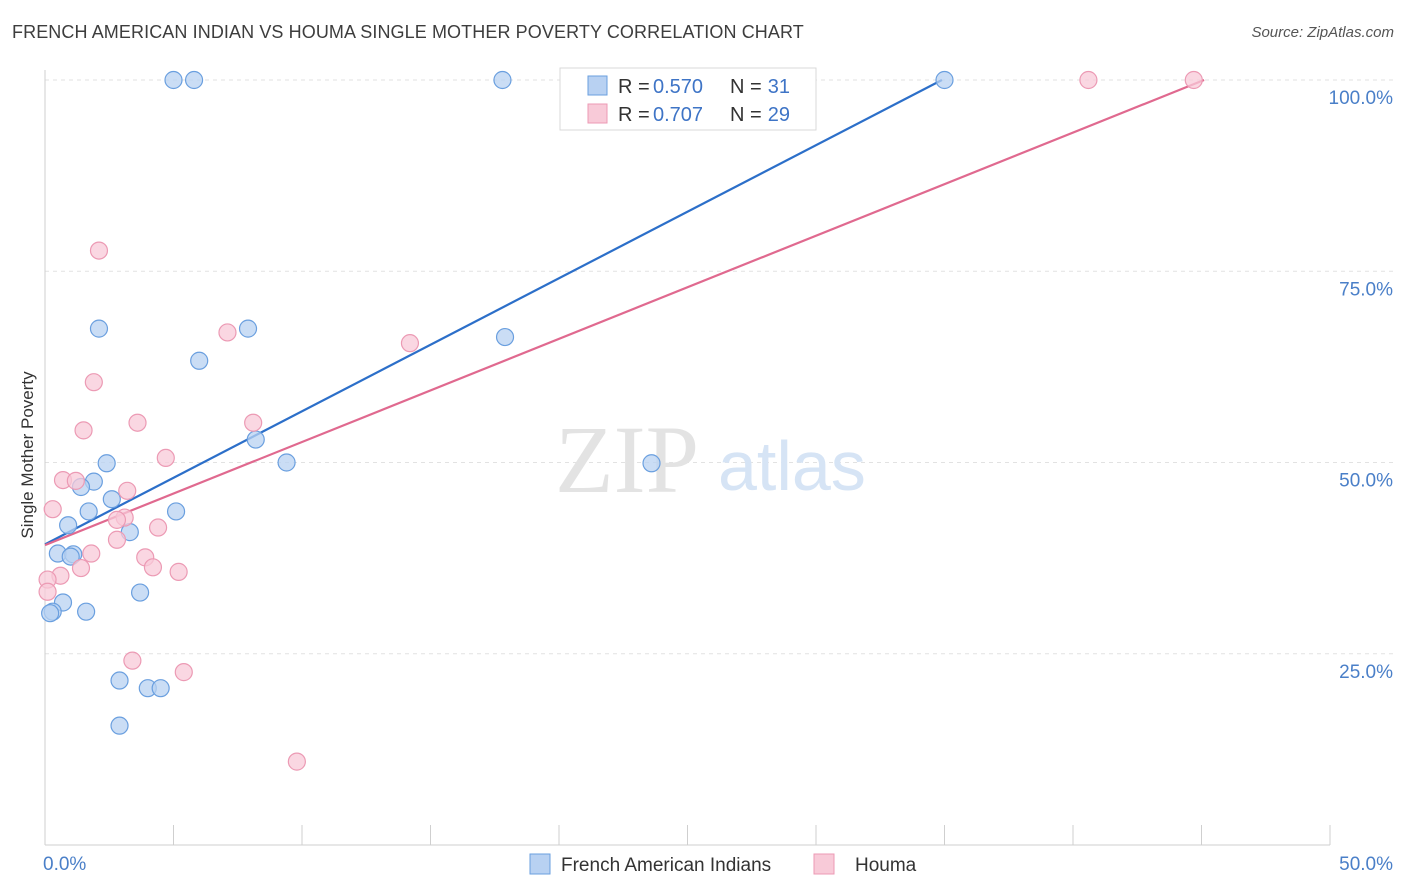 This screenshot has height=892, width=1406. What do you see at coordinates (779, 87) in the screenshot?
I see `legend-n-value: 31` at bounding box center [779, 87].